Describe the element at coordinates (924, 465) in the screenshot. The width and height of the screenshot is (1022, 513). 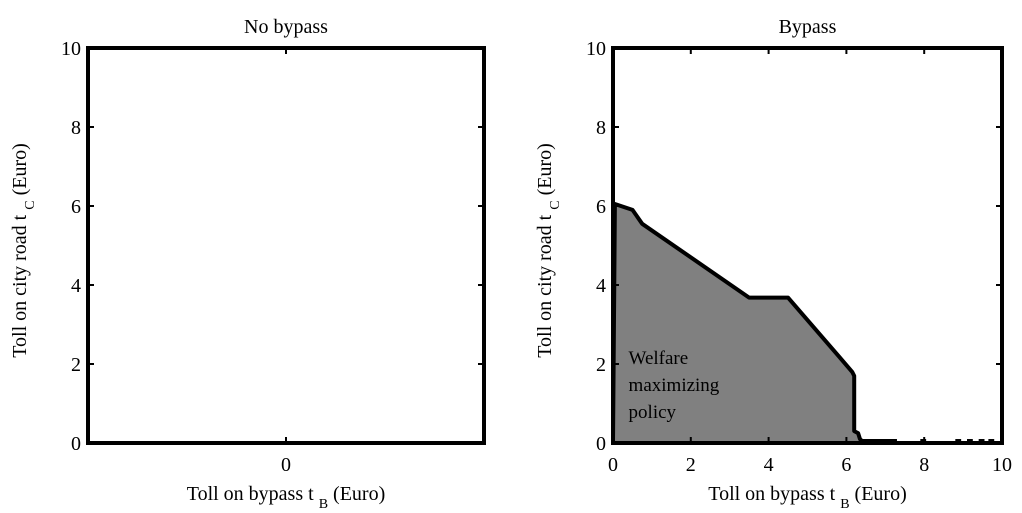
I see `x-tick-label: 8` at that location.